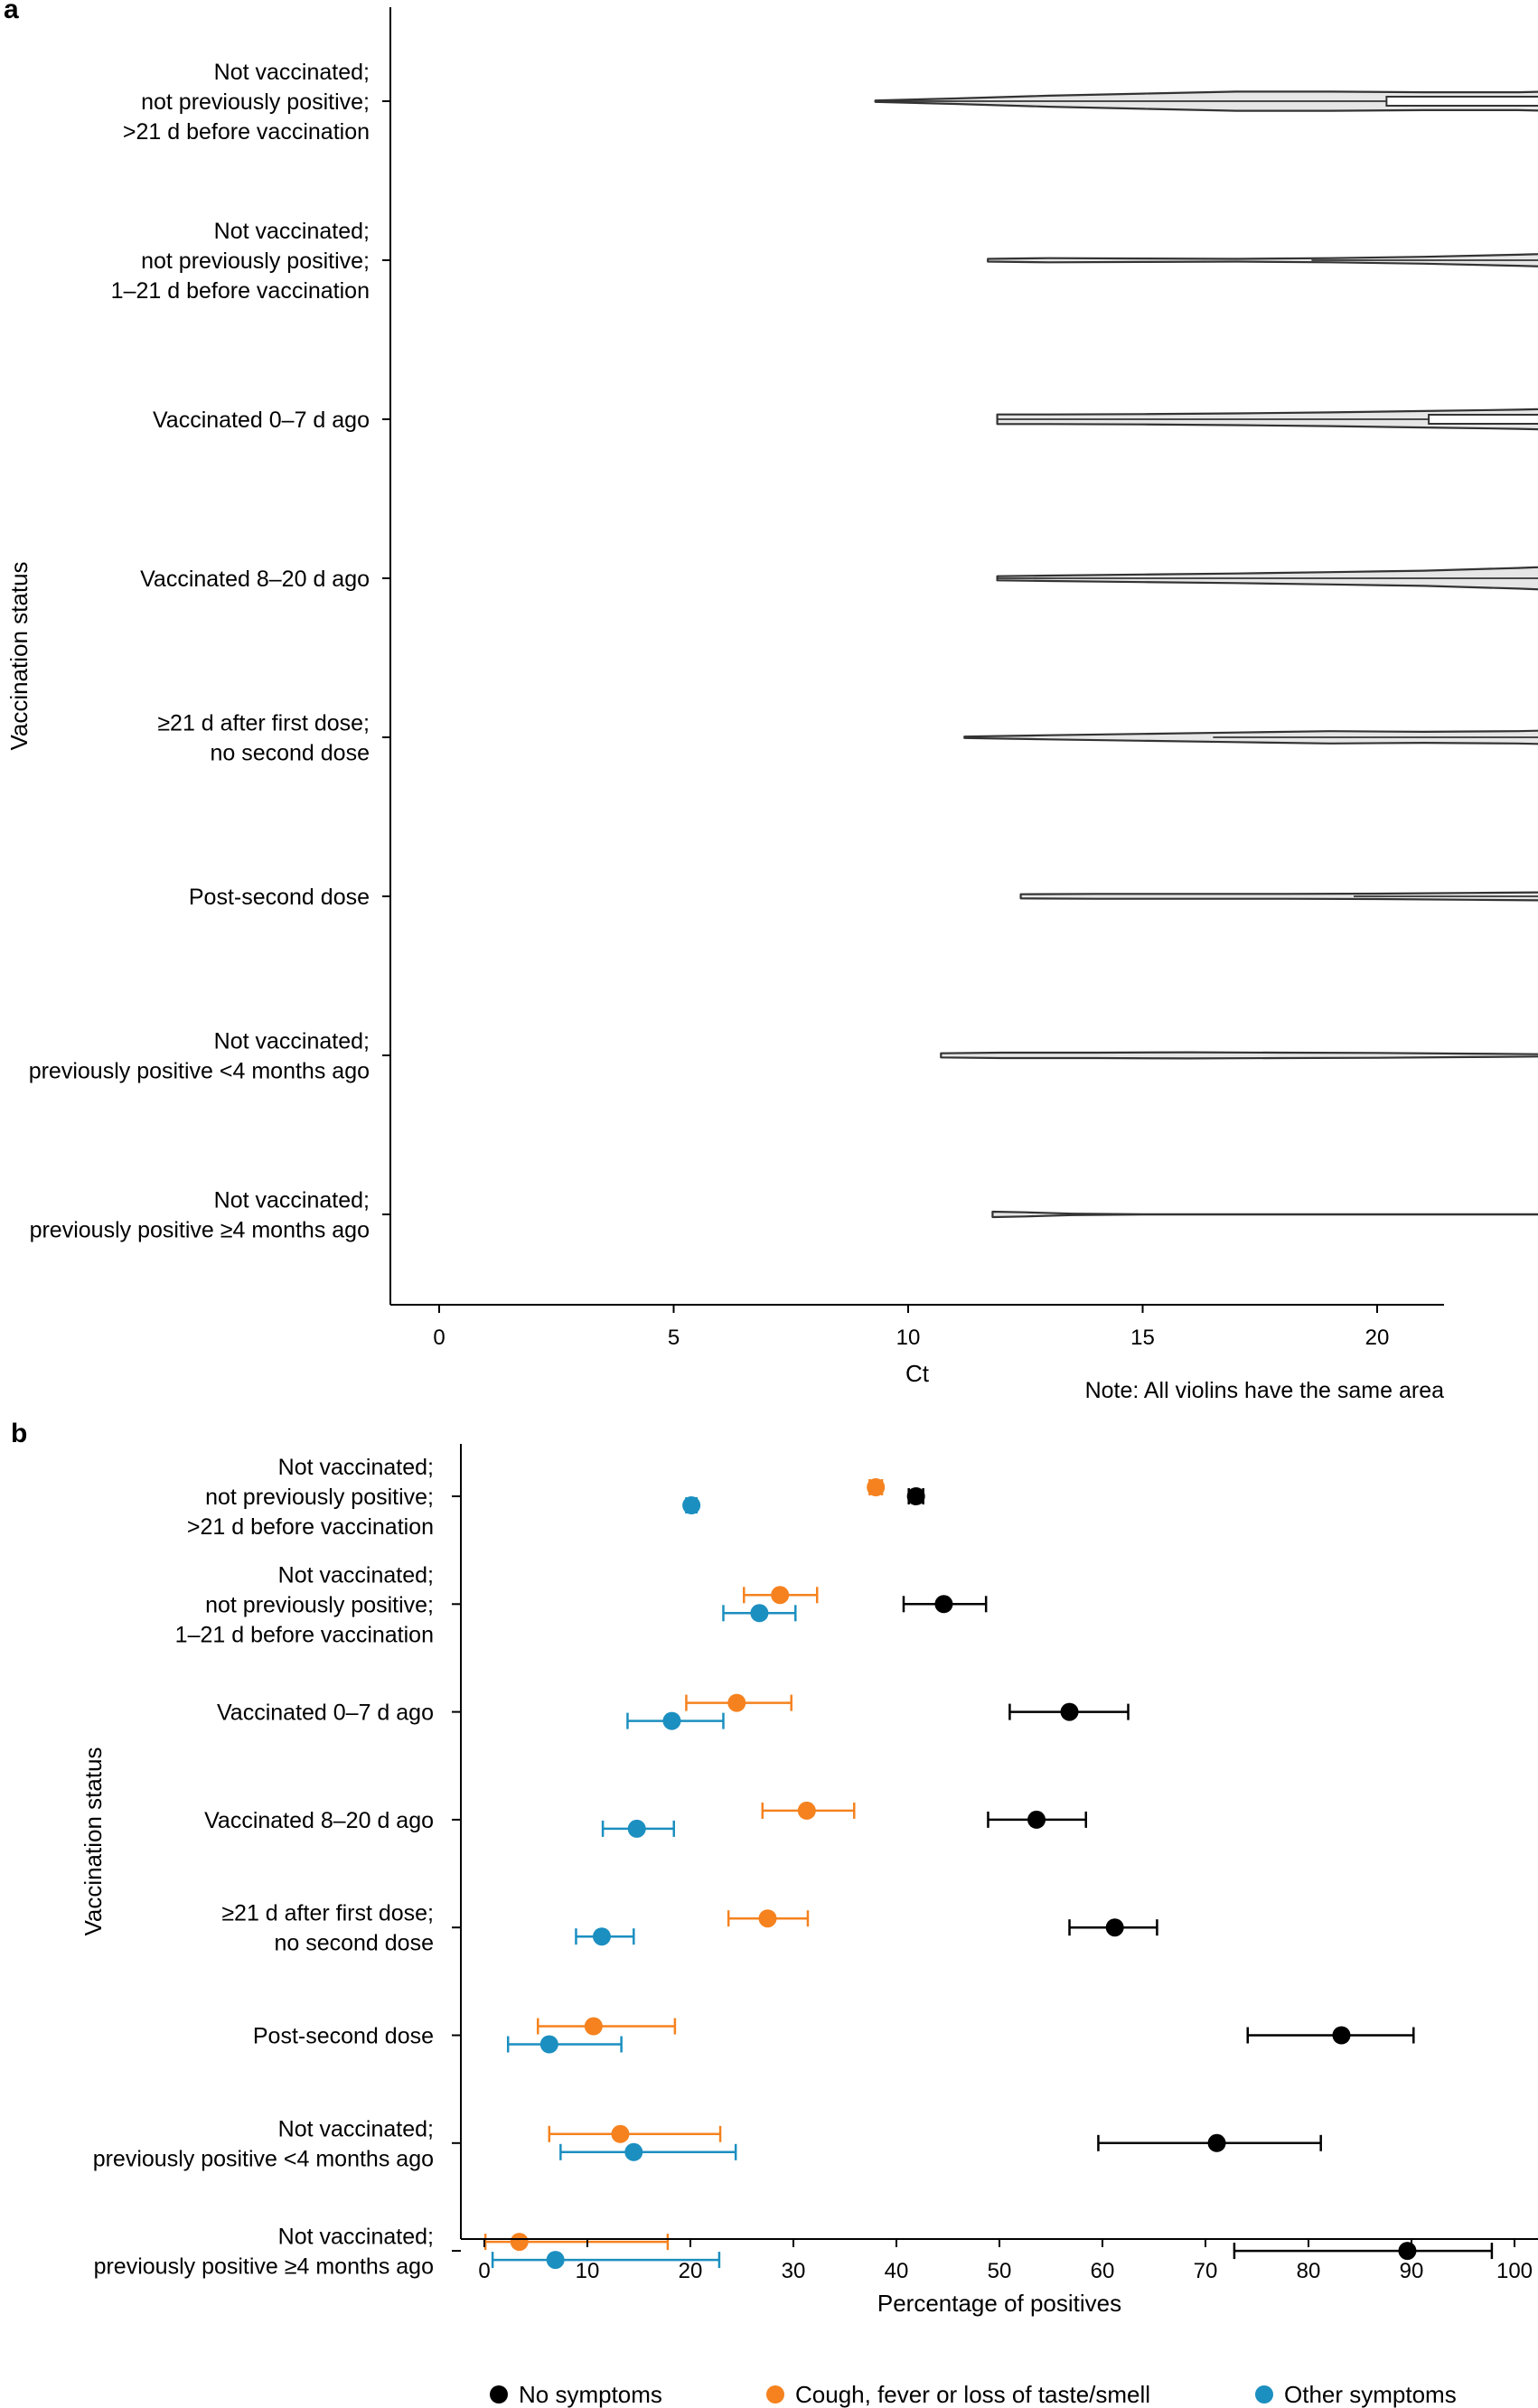  Describe the element at coordinates (325, 1713) in the screenshot. I see `category-label-line: Vaccinated 0–7 d ago` at that location.